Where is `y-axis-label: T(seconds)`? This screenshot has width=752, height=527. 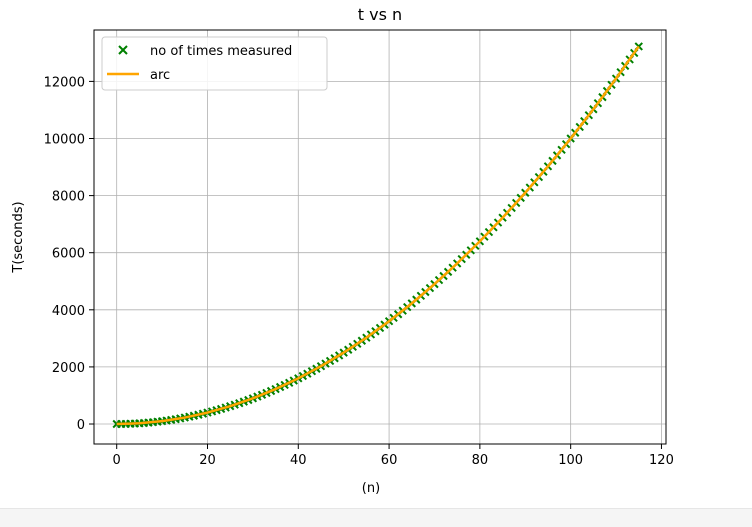
y-axis-label: T(seconds) is located at coordinates (18, 237).